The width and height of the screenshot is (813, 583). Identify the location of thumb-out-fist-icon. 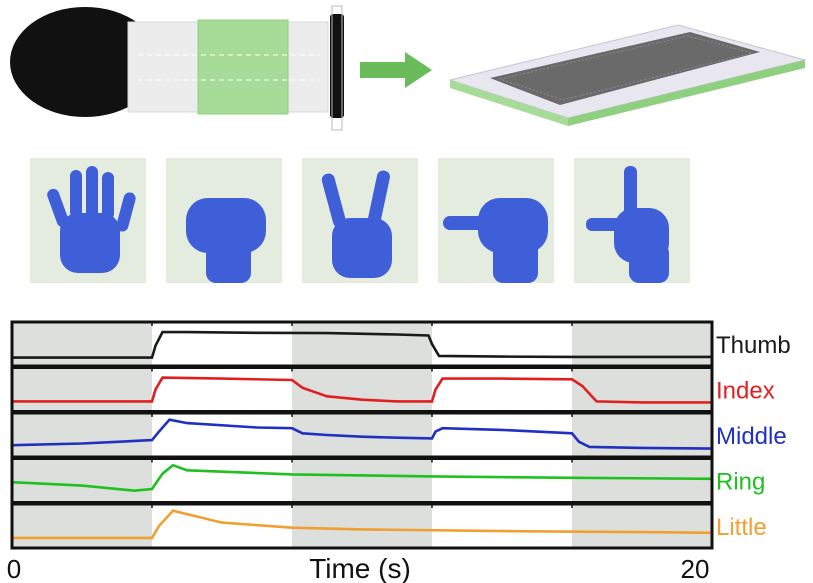
(495, 240).